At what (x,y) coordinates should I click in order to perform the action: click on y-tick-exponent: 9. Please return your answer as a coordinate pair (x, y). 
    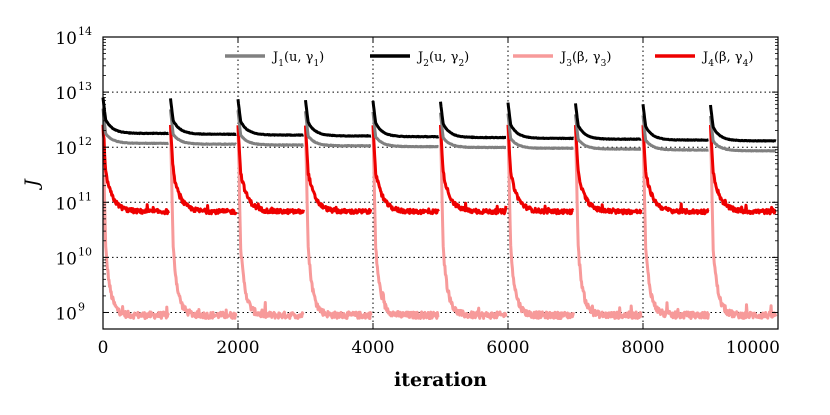
    Looking at the image, I should click on (81, 306).